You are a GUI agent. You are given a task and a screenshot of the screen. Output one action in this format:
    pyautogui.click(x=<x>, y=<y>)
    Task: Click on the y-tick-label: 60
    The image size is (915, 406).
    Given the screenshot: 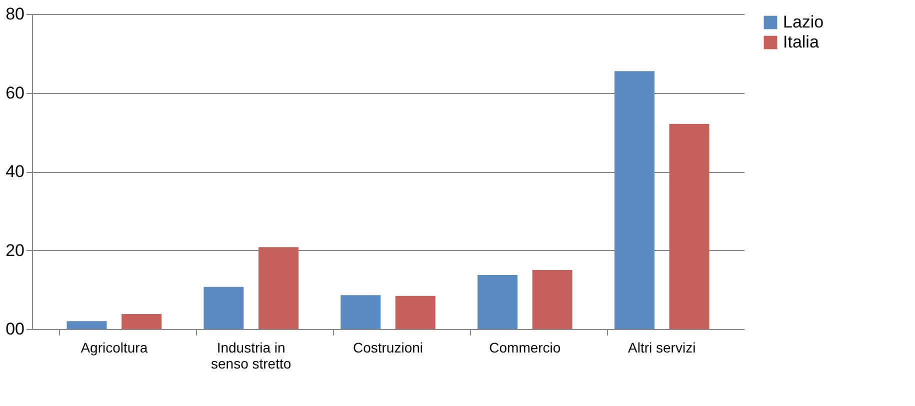 What is the action you would take?
    pyautogui.click(x=15, y=92)
    